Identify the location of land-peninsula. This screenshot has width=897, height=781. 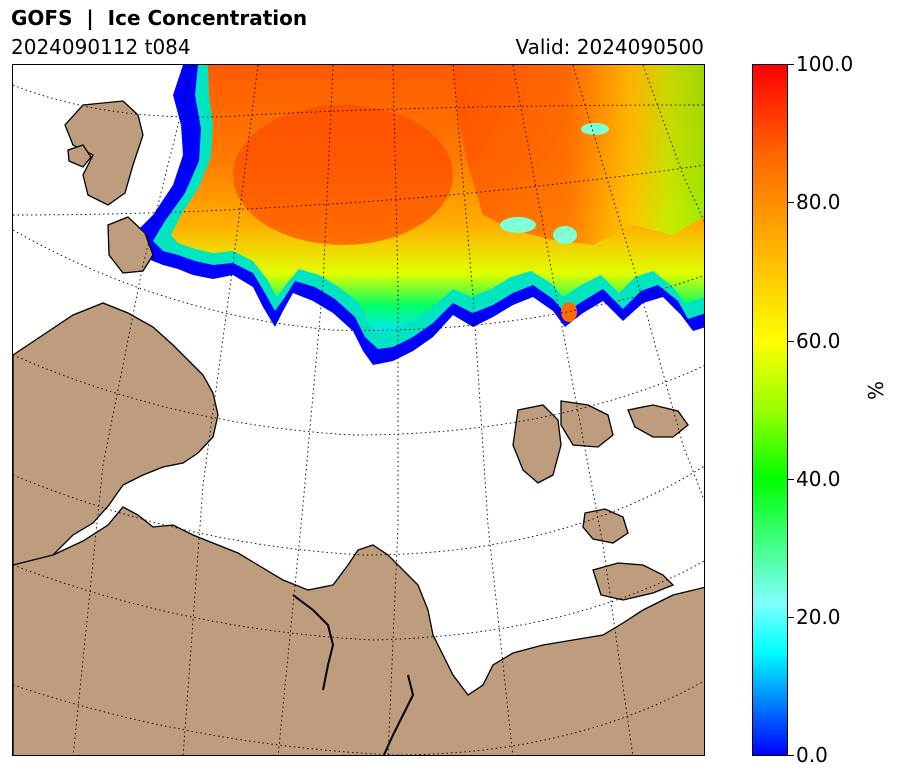
(130, 245).